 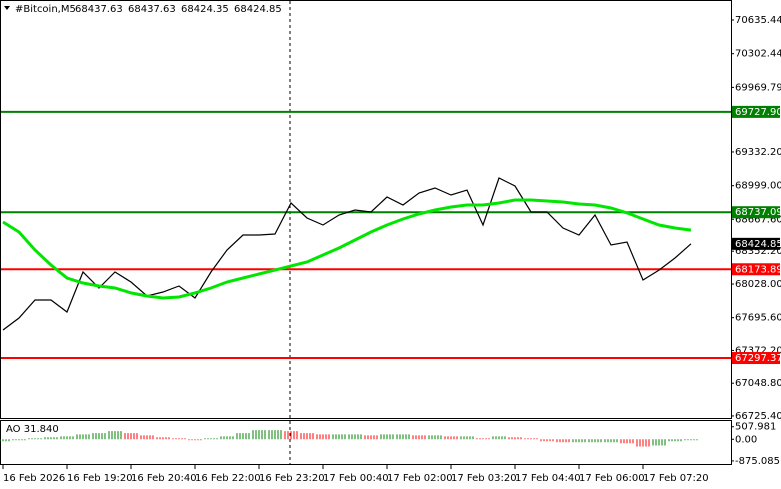 What do you see at coordinates (758, 251) in the screenshot?
I see `y-tick-label: 68352.20` at bounding box center [758, 251].